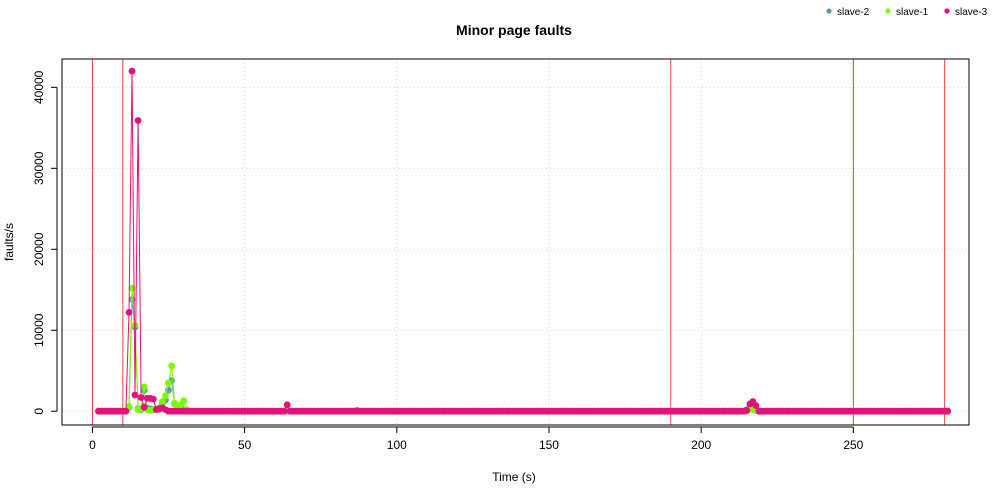 The width and height of the screenshot is (1000, 500). Describe the element at coordinates (245, 445) in the screenshot. I see `x-tick-label-1: 50` at that location.